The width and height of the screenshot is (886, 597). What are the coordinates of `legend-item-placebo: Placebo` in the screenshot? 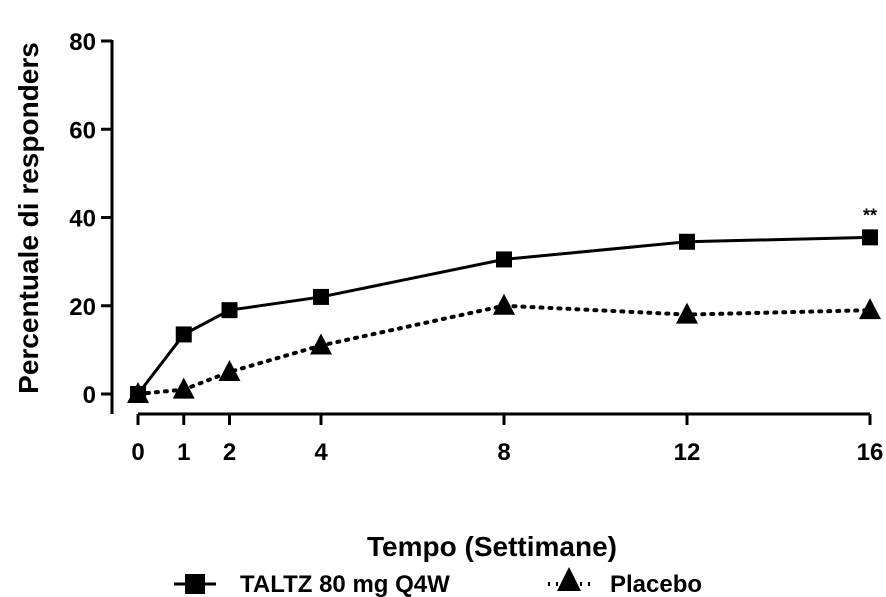 It's located at (625, 582).